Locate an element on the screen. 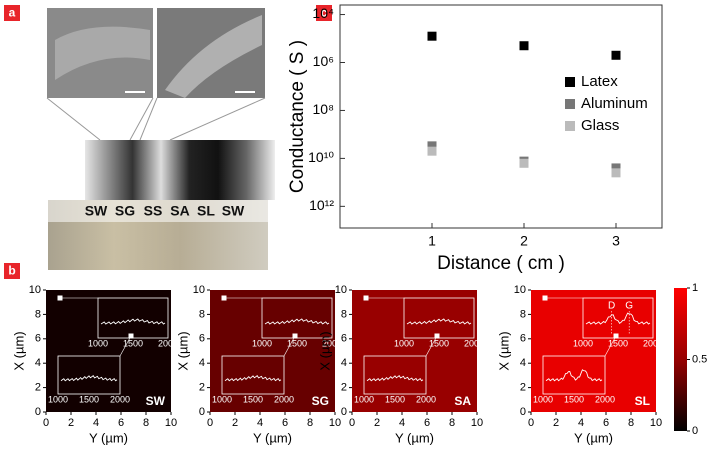 The image size is (712, 457). panel-label-box is located at coordinates (12, 13).